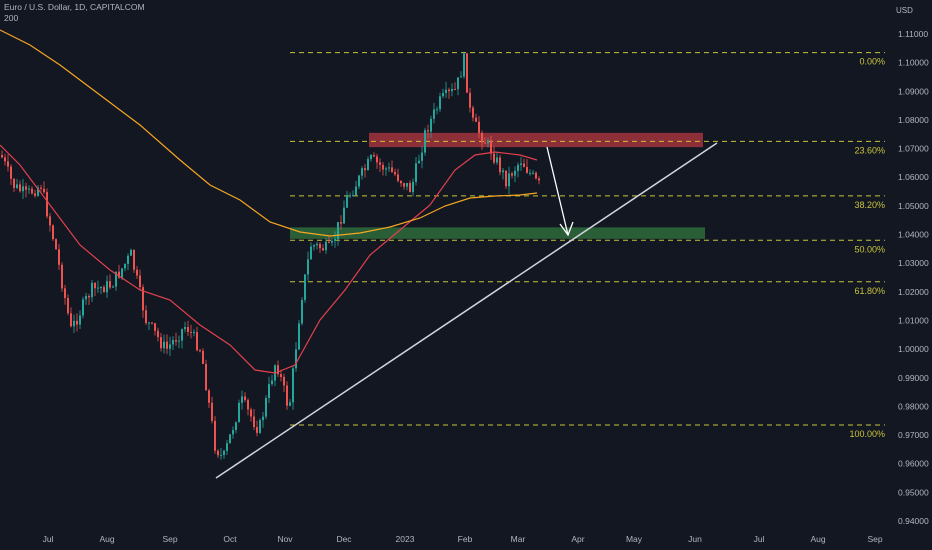 Image resolution: width=932 pixels, height=550 pixels. What do you see at coordinates (913, 63) in the screenshot?
I see `y-tick-label: 1.10000` at bounding box center [913, 63].